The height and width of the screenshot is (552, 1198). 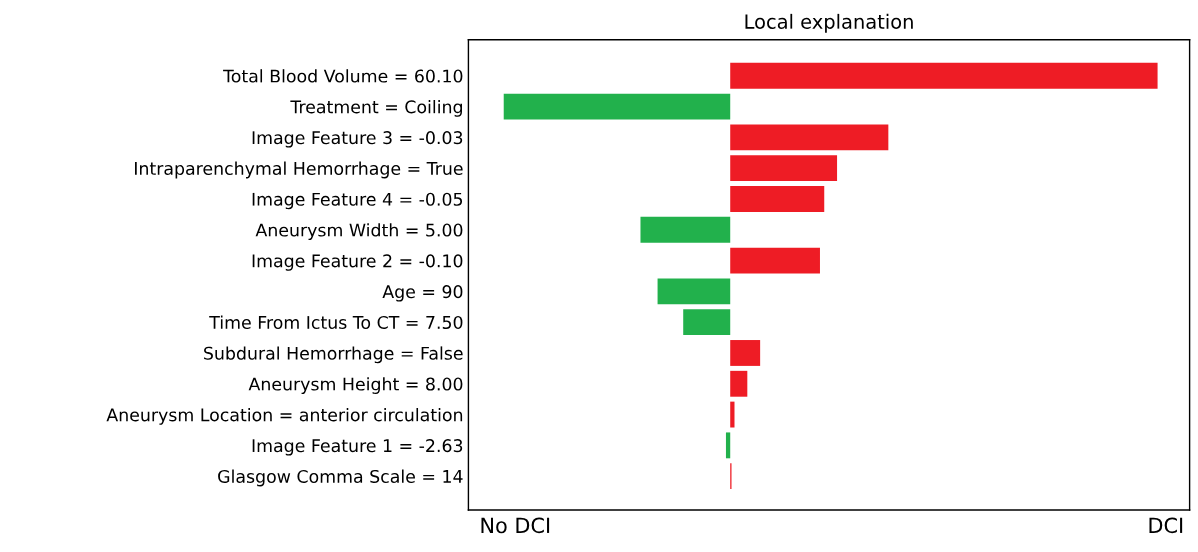 I want to click on y-tick-label: Total Blood Volume = 60.10, so click(x=343, y=76).